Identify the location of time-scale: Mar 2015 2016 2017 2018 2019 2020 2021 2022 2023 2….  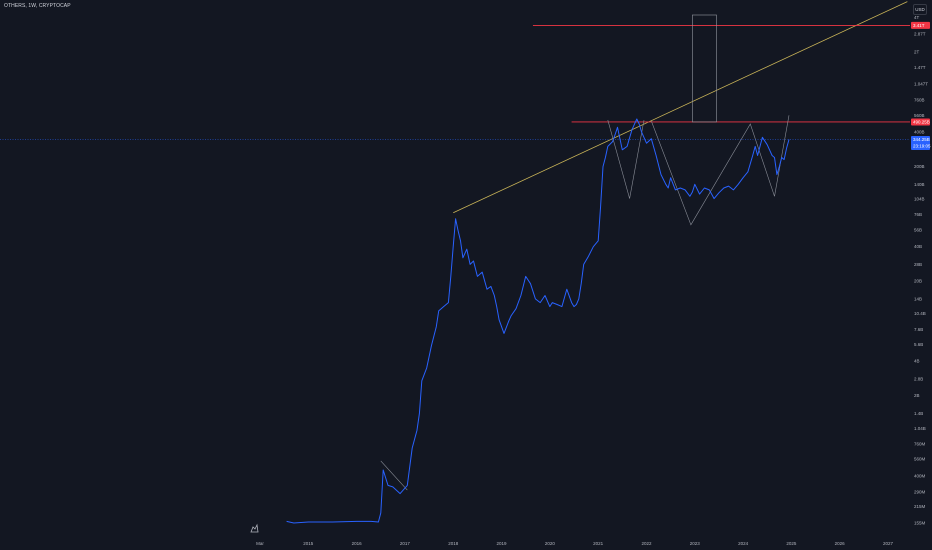
(574, 543).